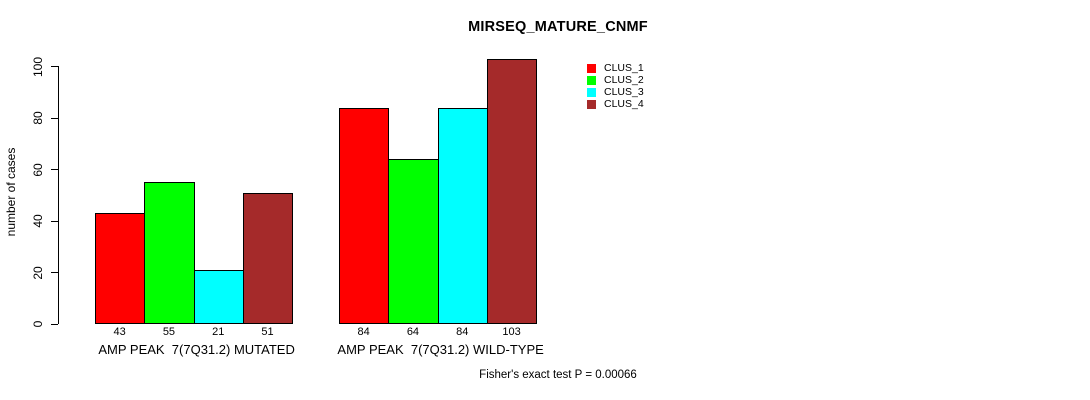 Image resolution: width=1090 pixels, height=400 pixels. Describe the element at coordinates (624, 92) in the screenshot. I see `legend-label: CLUS_3` at that location.